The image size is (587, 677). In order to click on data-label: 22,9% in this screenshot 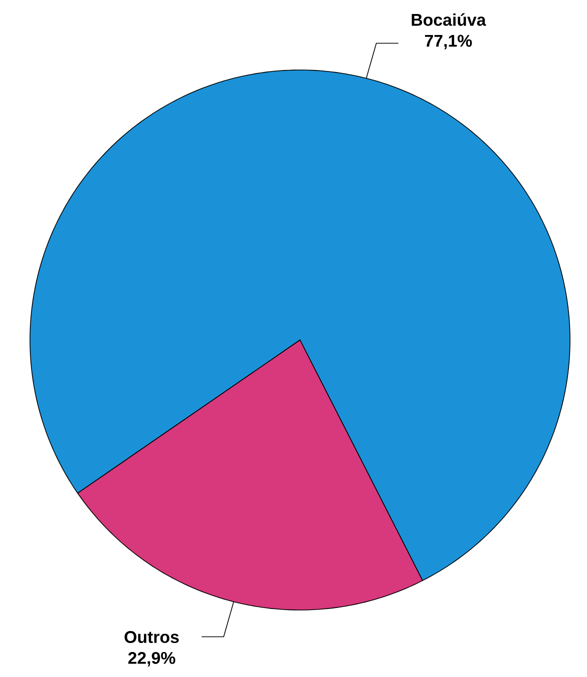, I will do `click(152, 659)`.